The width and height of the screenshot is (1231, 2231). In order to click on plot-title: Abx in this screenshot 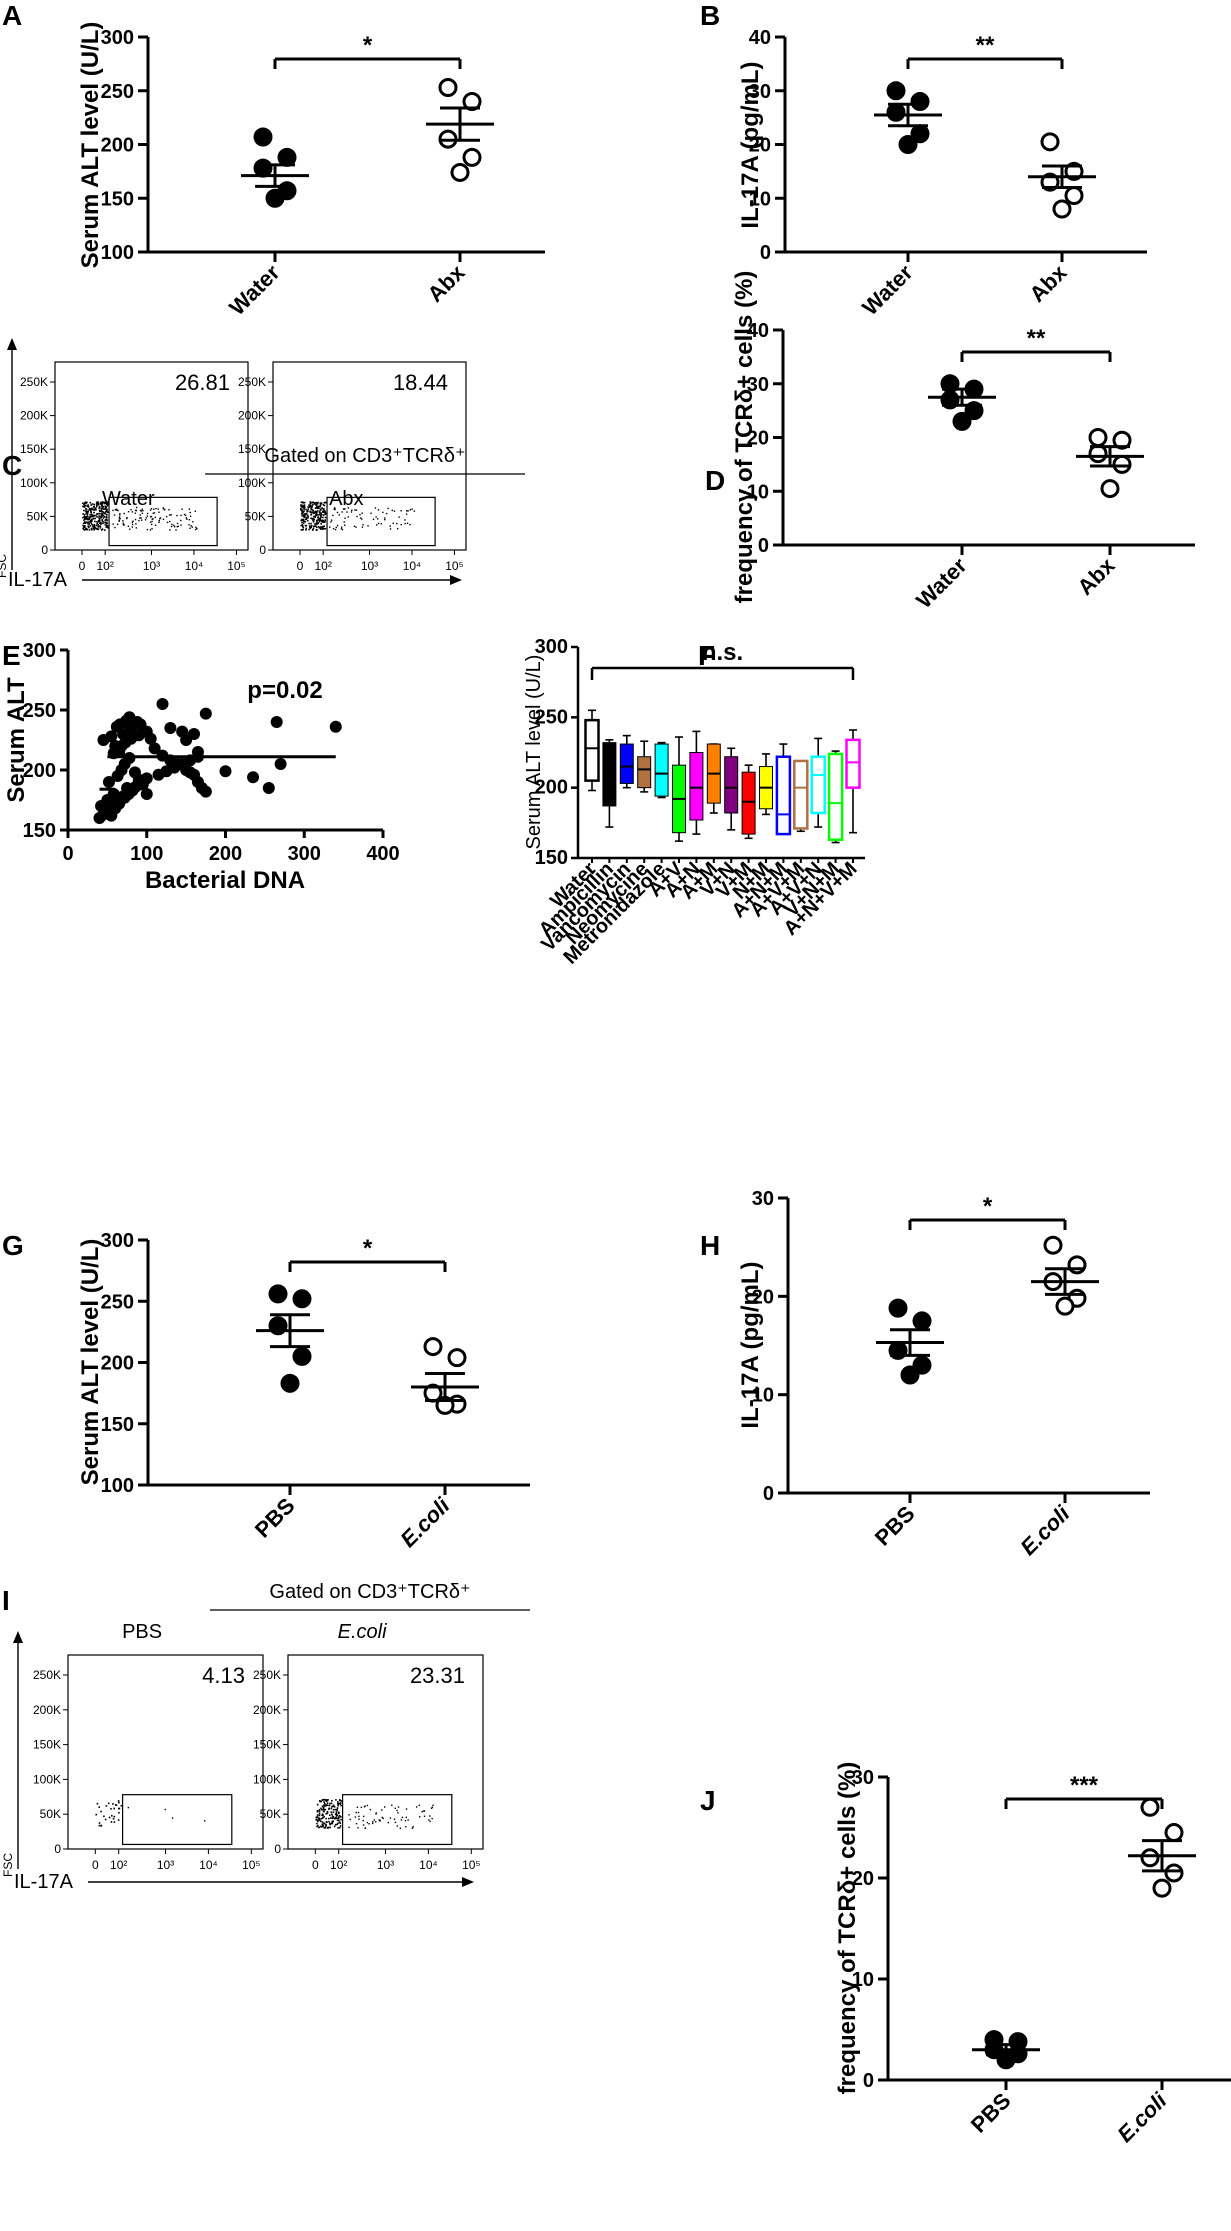, I will do `click(346, 499)`.